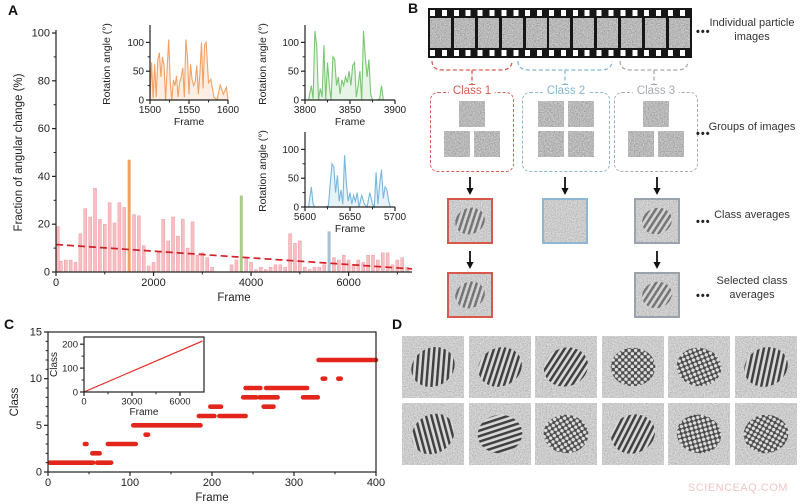 Image resolution: width=800 pixels, height=504 pixels. Describe the element at coordinates (234, 216) in the screenshot. I see `a_main-series` at that location.